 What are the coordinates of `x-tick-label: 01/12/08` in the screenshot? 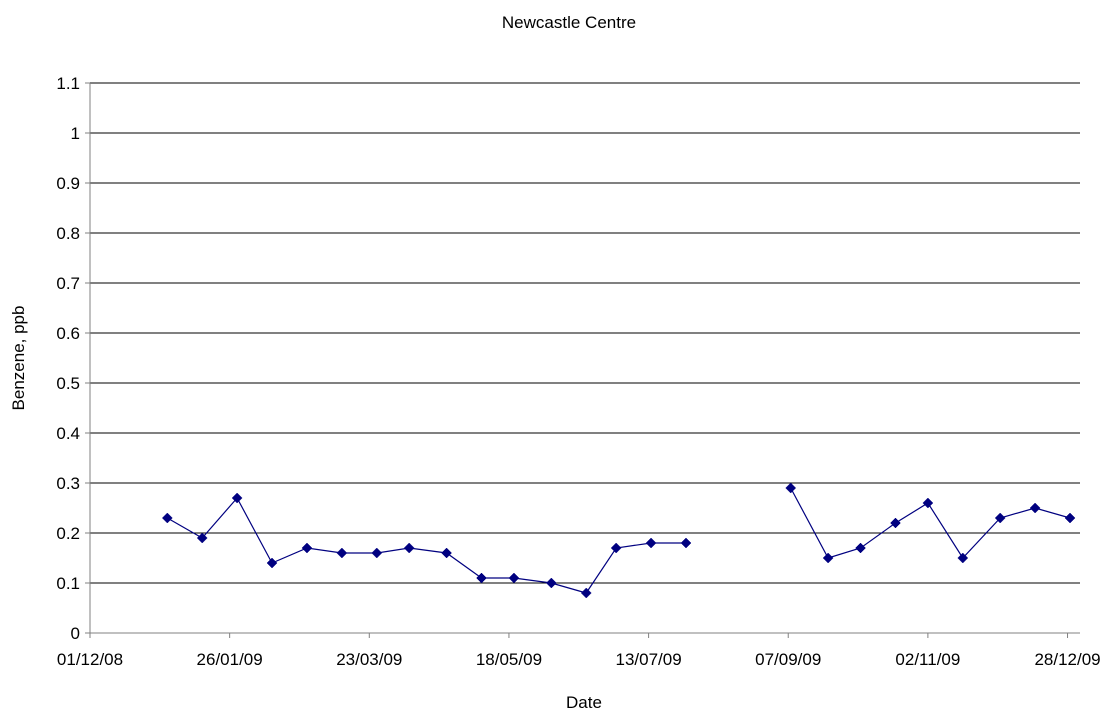 It's located at (90, 659).